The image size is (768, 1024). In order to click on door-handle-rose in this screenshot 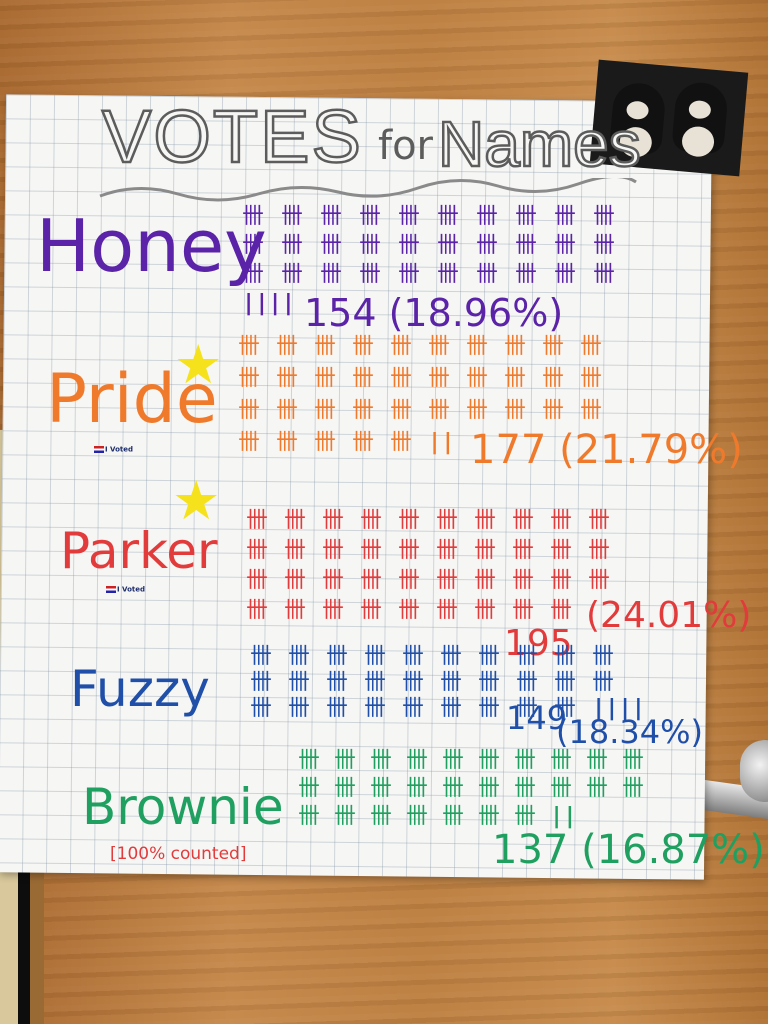, I will do `click(754, 771)`.